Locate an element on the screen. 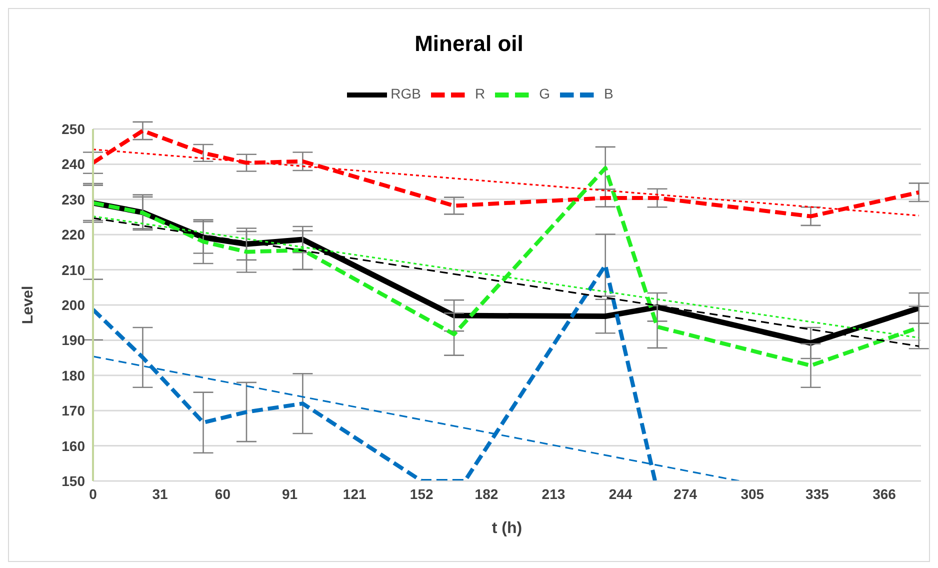  x-tick-label: 366 is located at coordinates (884, 494).